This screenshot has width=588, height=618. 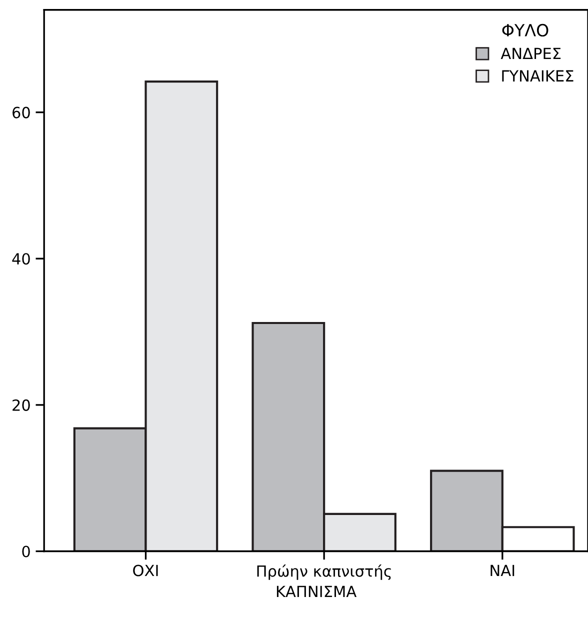 I want to click on y-tick-label: 60, so click(x=21, y=112).